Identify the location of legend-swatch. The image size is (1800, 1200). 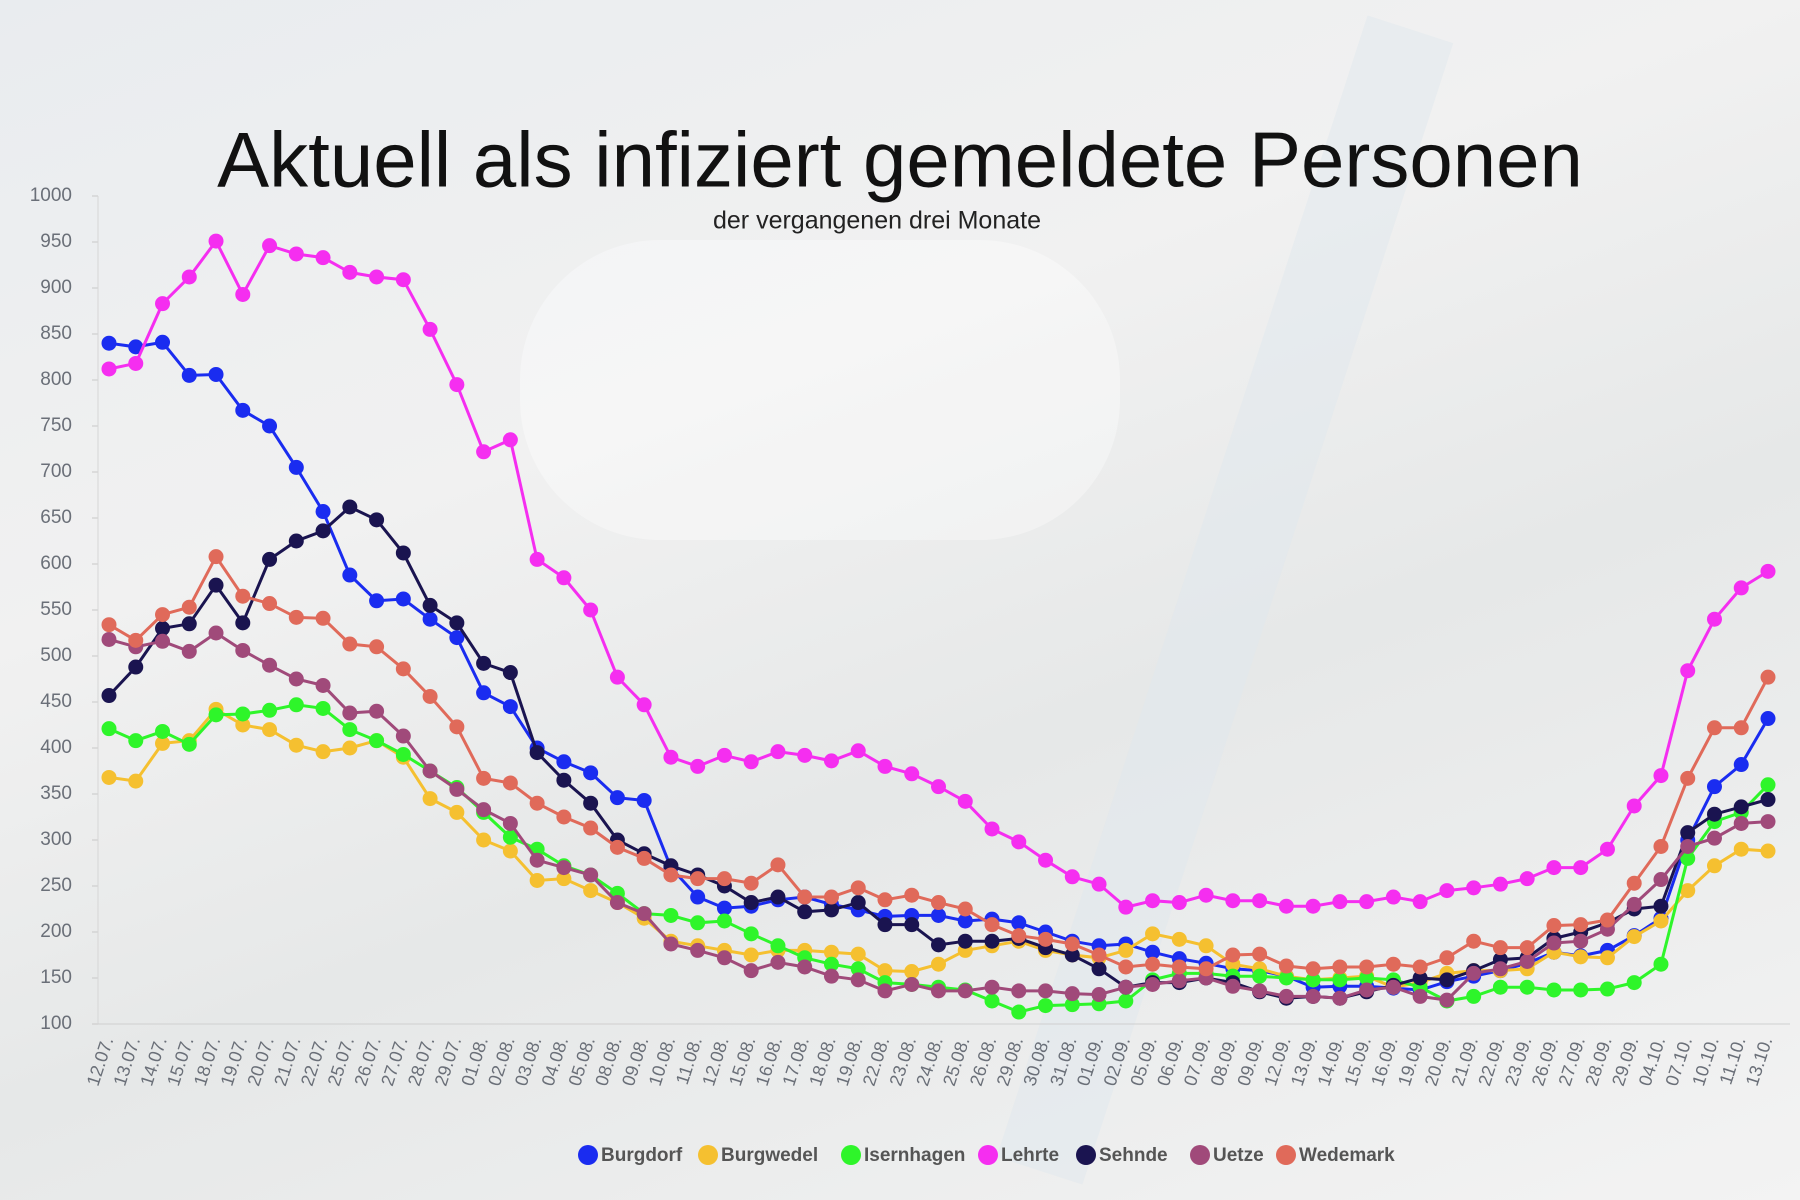
(708, 1155).